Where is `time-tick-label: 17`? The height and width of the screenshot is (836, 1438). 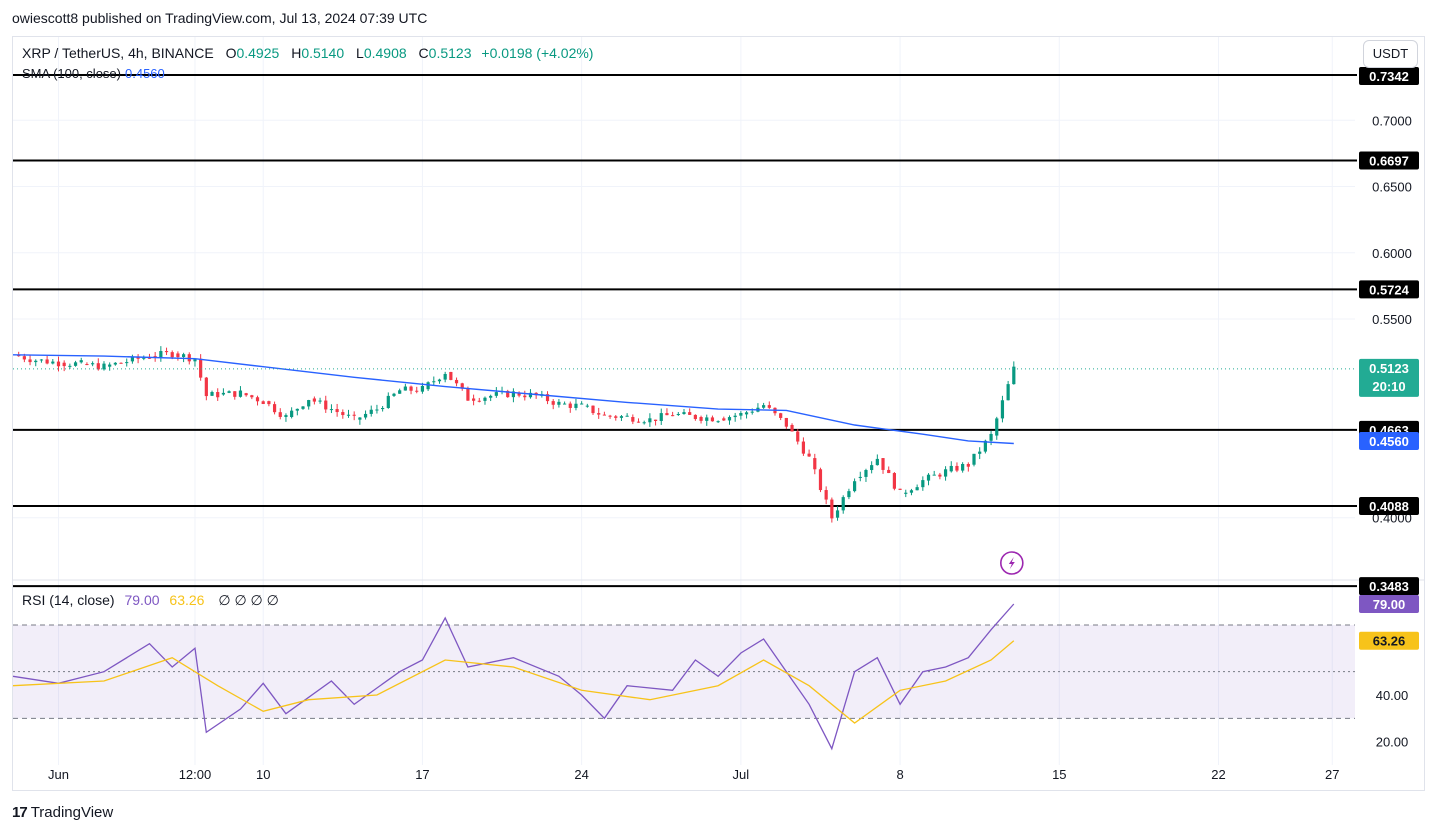
time-tick-label: 17 is located at coordinates (422, 774).